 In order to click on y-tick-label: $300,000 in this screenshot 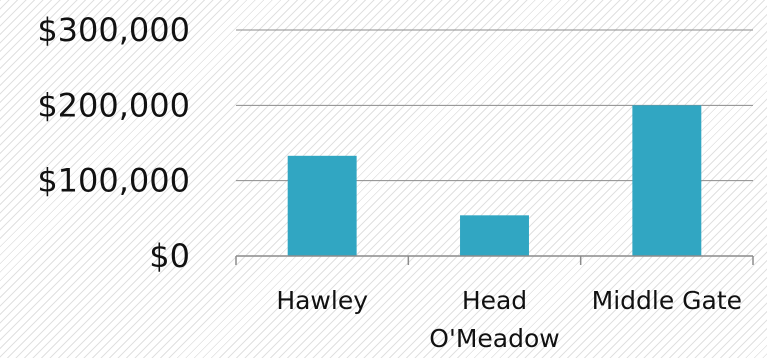, I will do `click(113, 30)`.